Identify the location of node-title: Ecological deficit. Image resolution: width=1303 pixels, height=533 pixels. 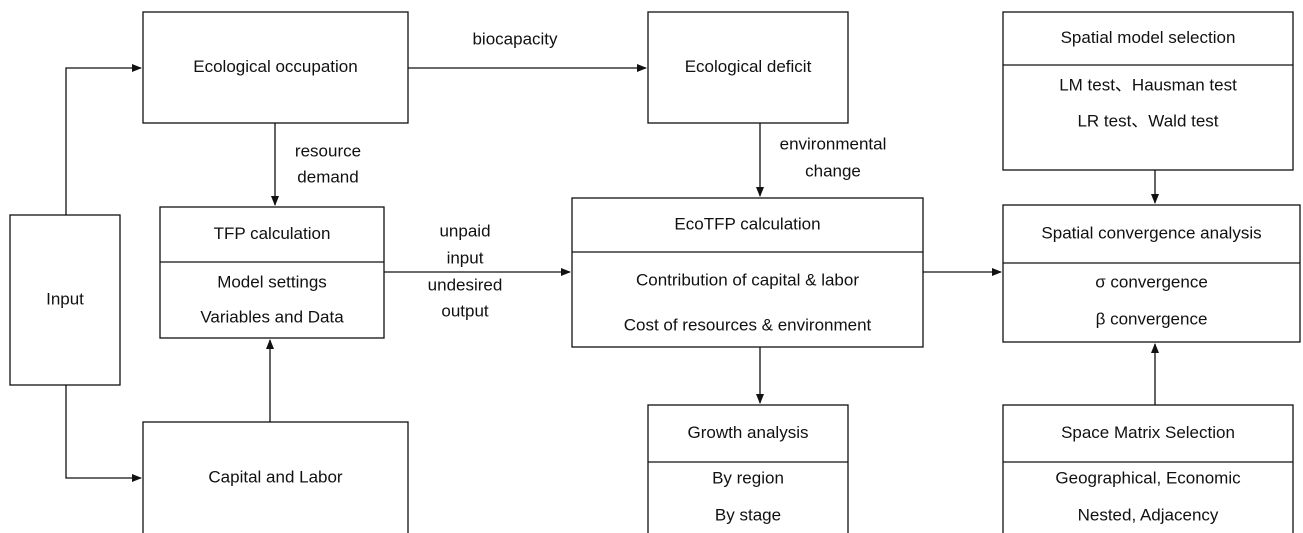
(748, 66).